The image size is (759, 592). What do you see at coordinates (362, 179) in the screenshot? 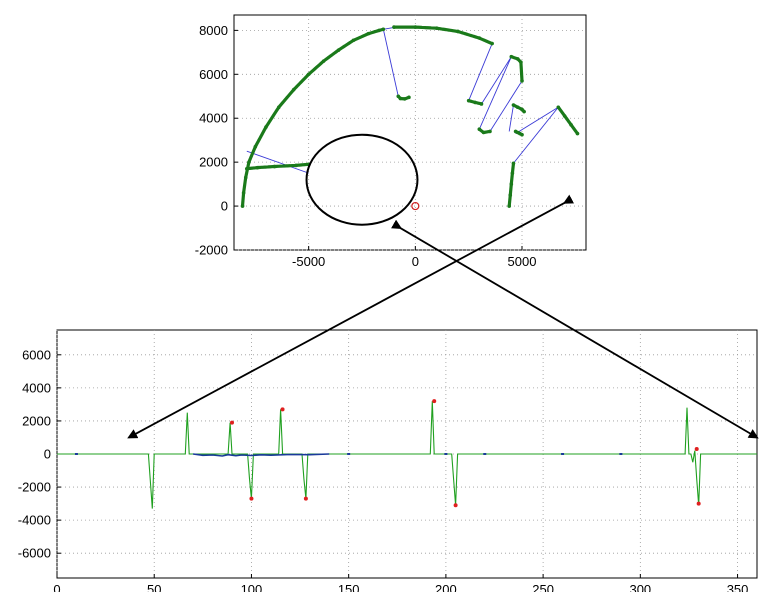
I see `highlight-ellipse` at bounding box center [362, 179].